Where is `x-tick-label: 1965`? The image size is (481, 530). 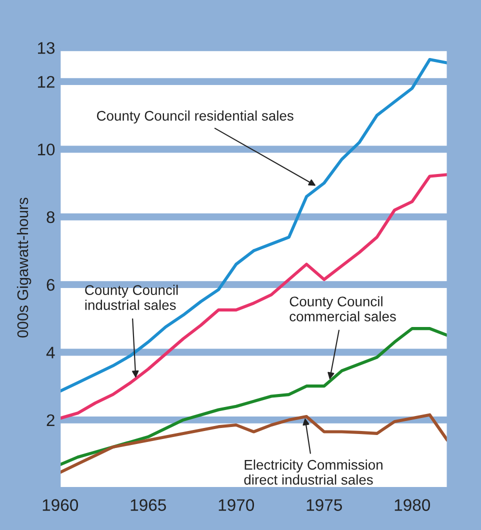 x-tick-label: 1965 is located at coordinates (148, 505).